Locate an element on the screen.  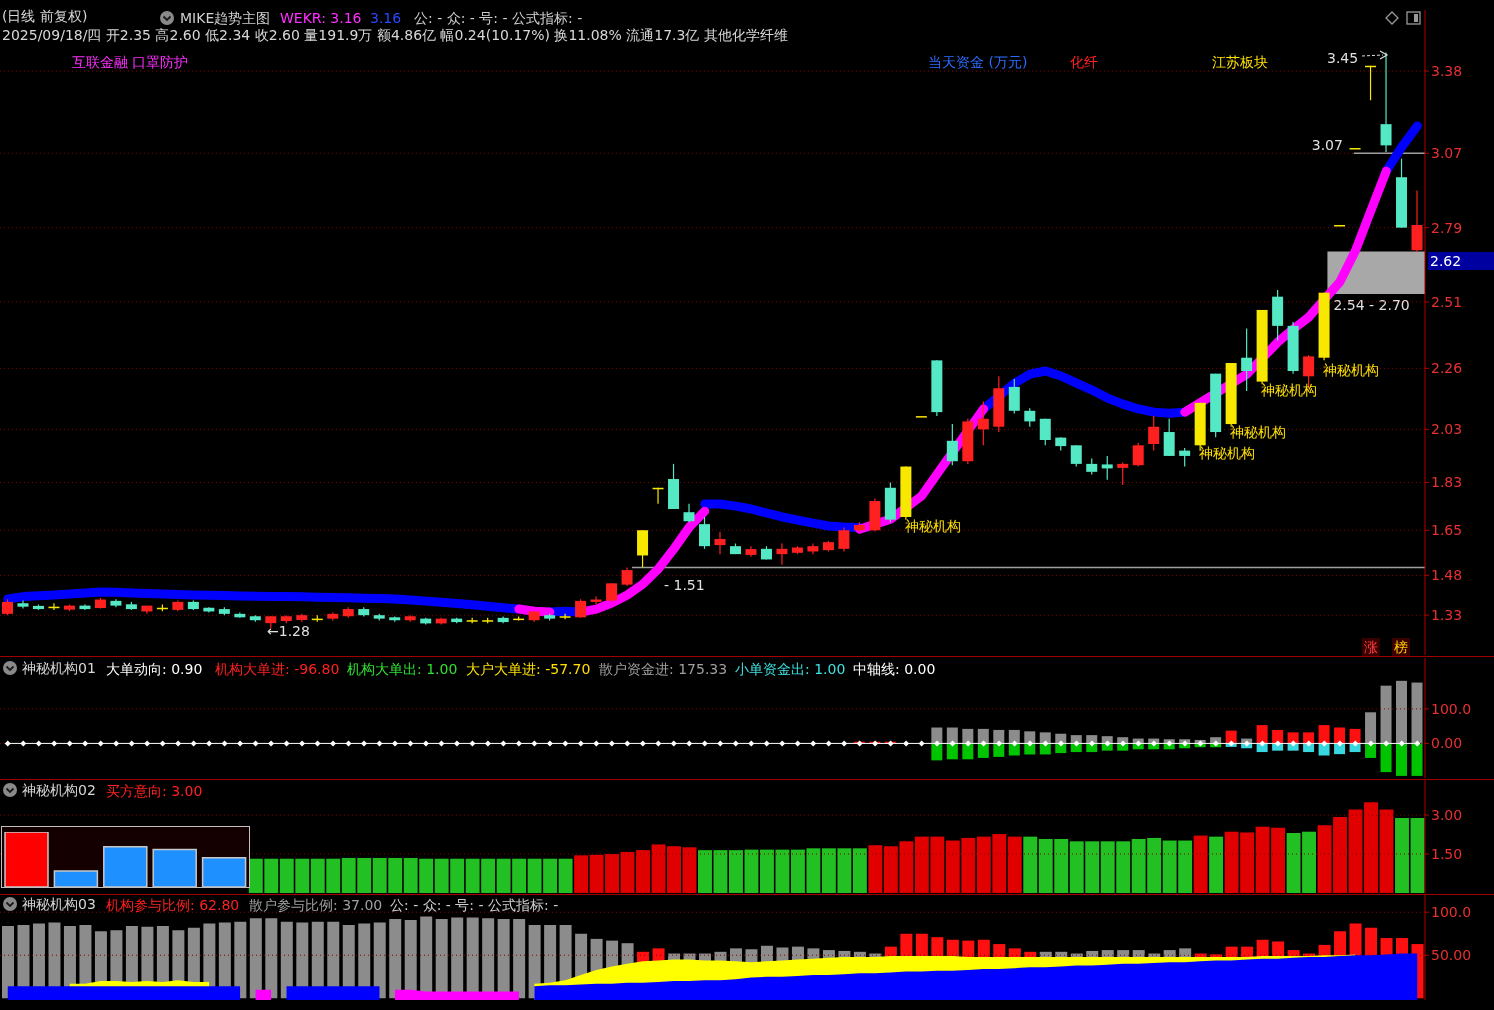
annotation: MIKE趋势主图 is located at coordinates (225, 18).